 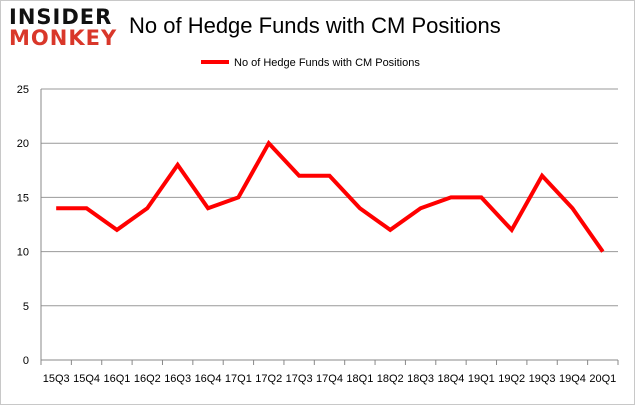 What do you see at coordinates (23, 144) in the screenshot?
I see `y-tick-label: 20` at bounding box center [23, 144].